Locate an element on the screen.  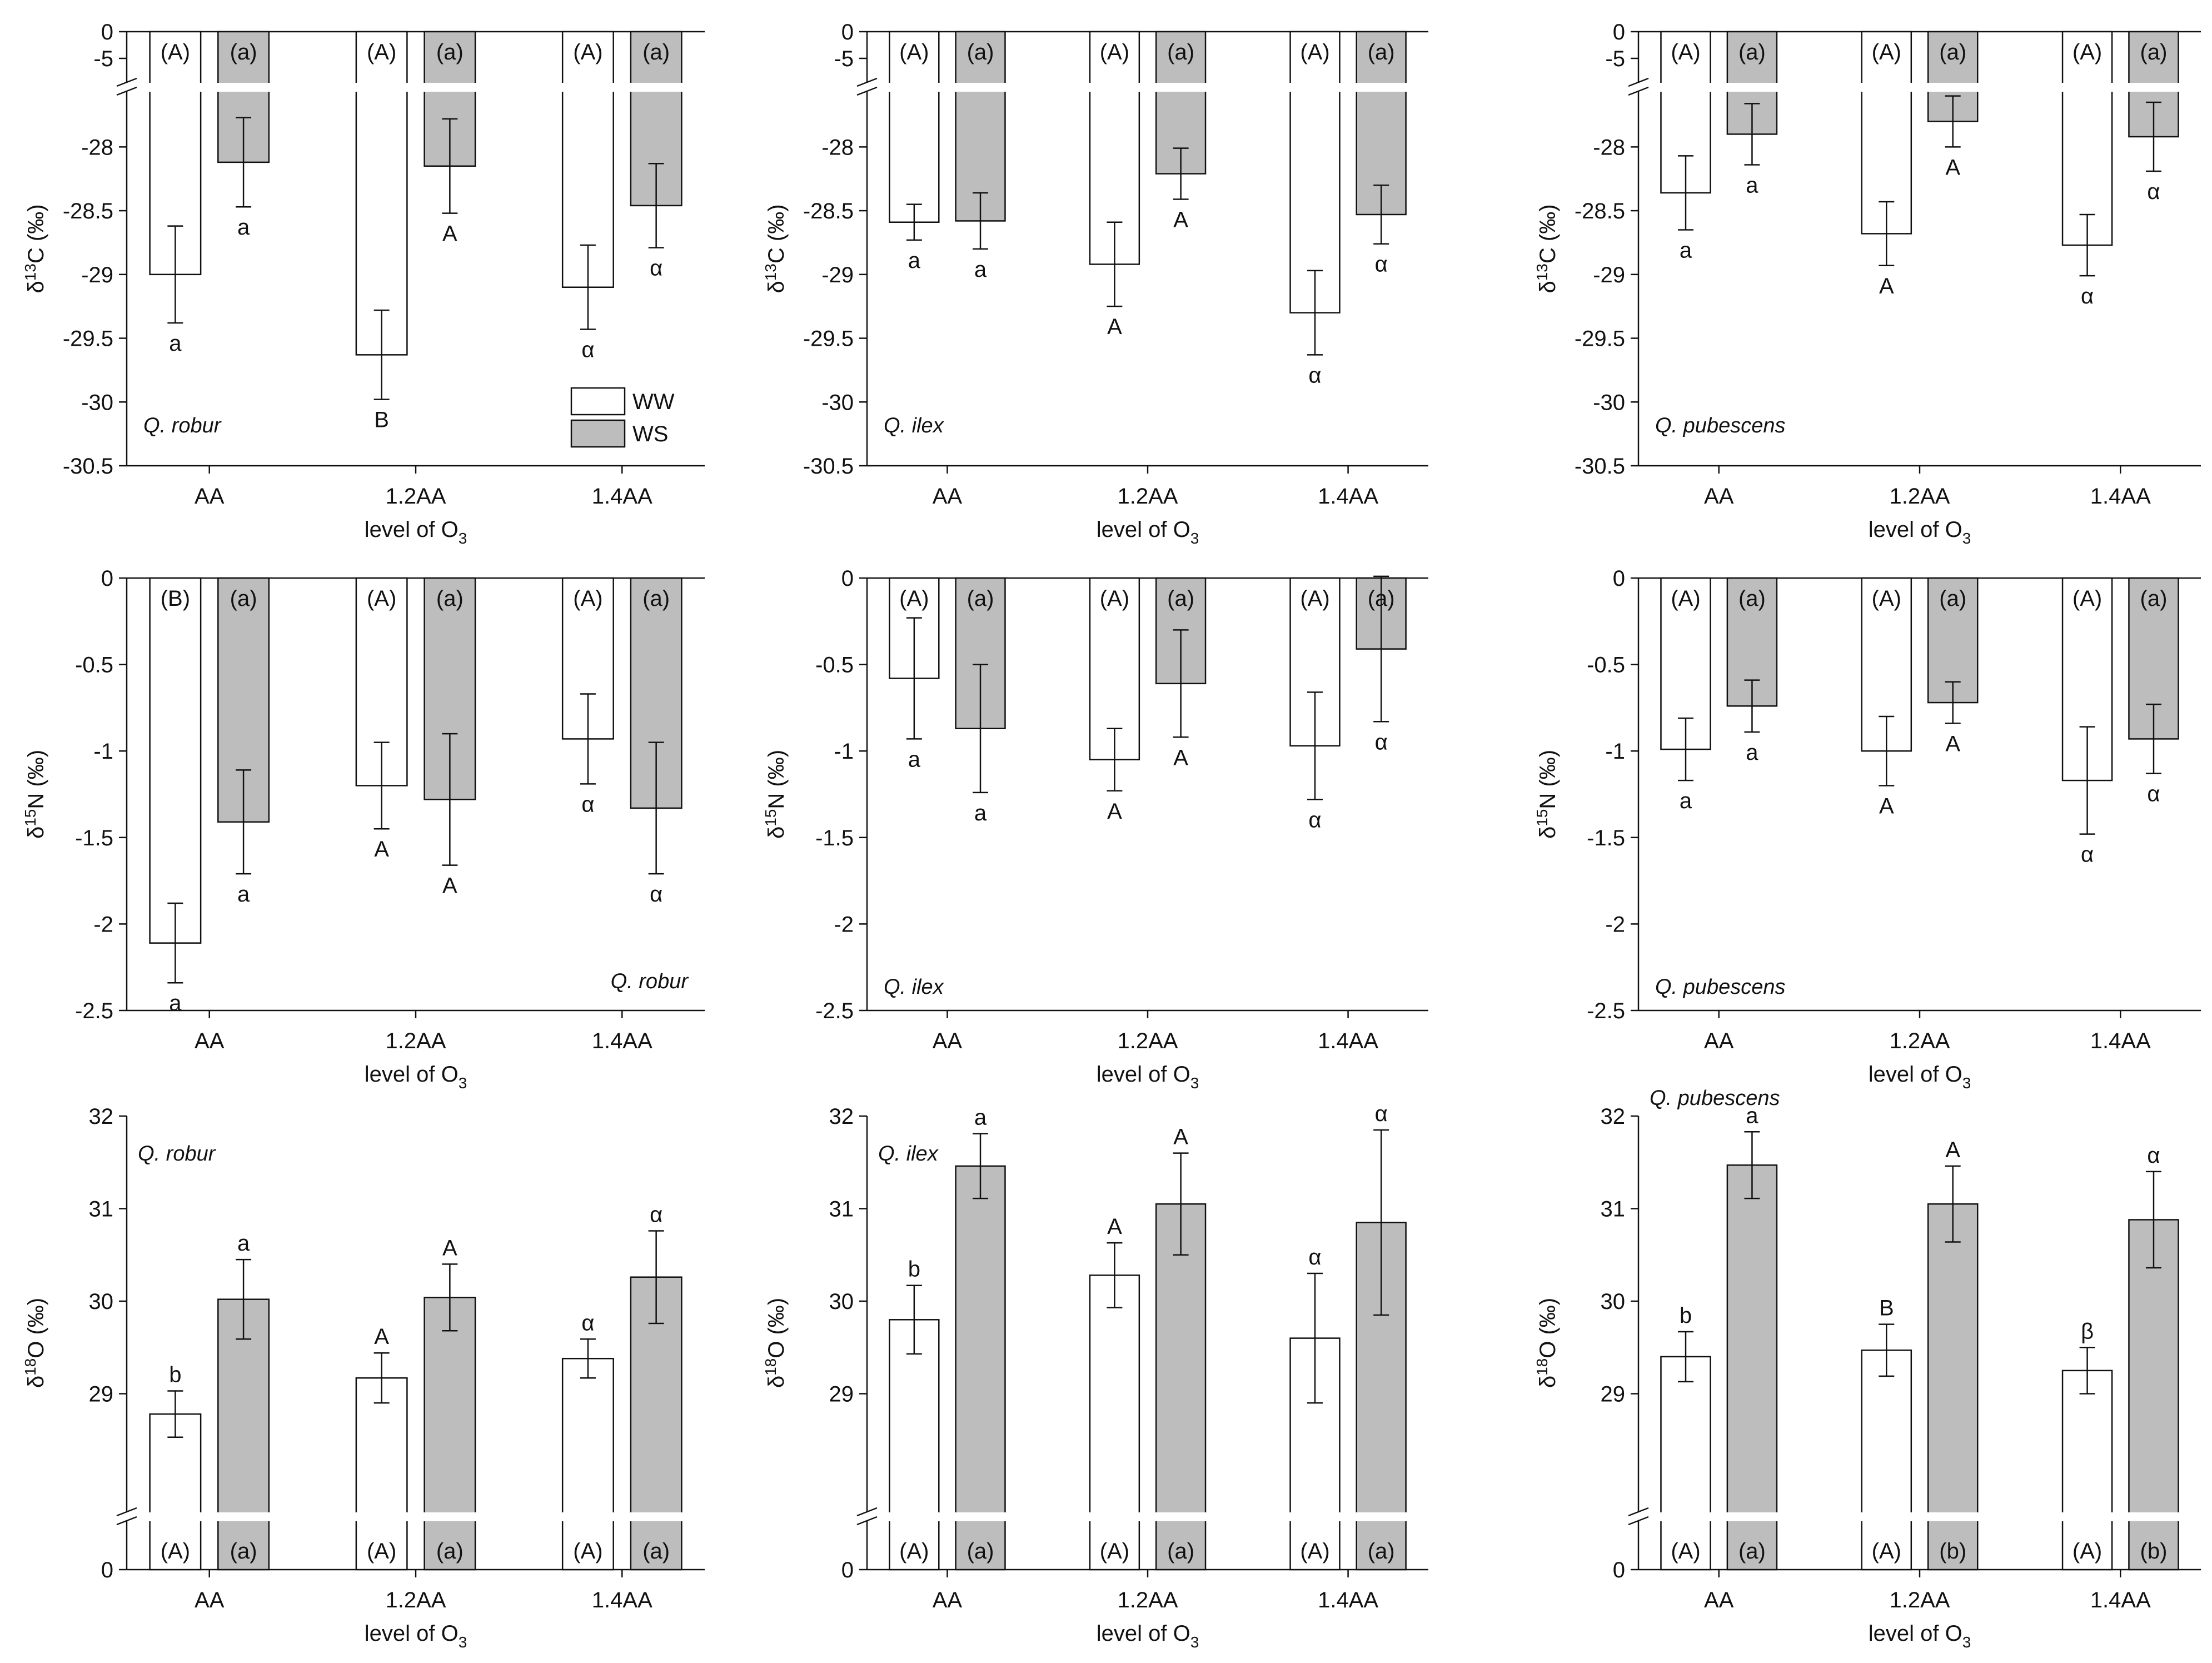
significance-letter: β is located at coordinates (2087, 1331).